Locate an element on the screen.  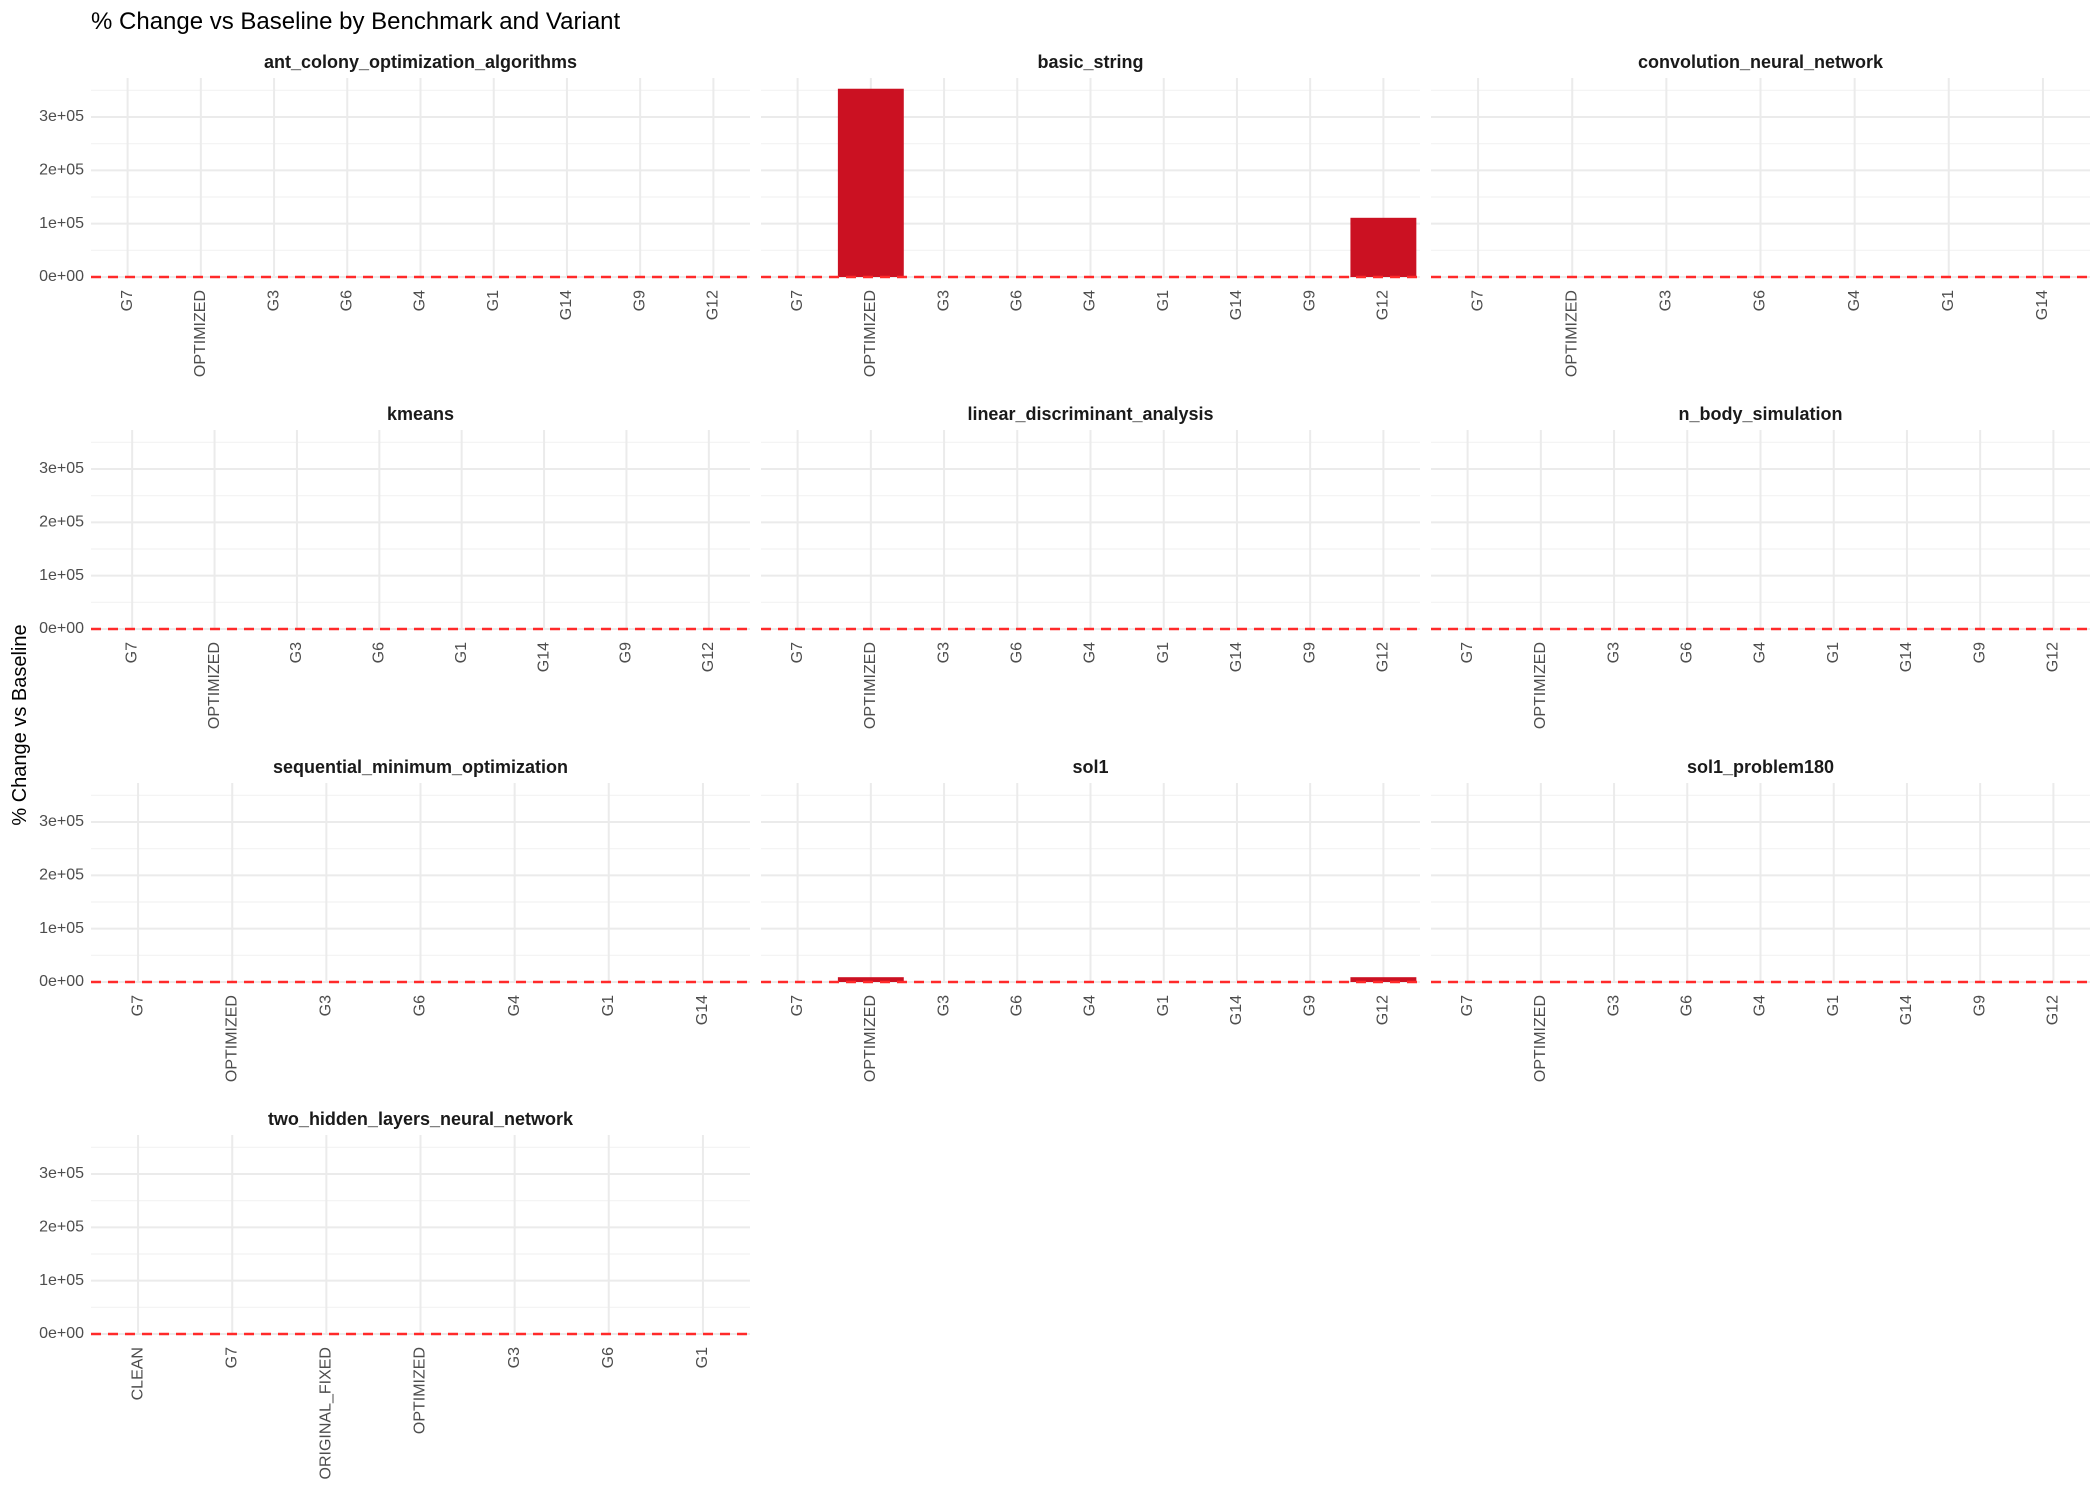
bar-basic_string-G12 is located at coordinates (1383, 247).